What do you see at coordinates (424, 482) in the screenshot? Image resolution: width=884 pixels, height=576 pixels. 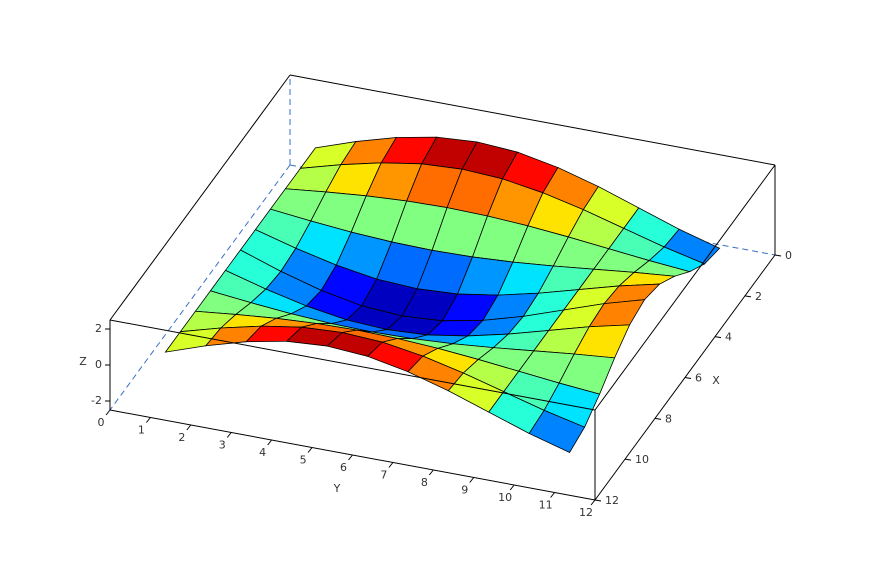 I see `y-tick-label: 8` at bounding box center [424, 482].